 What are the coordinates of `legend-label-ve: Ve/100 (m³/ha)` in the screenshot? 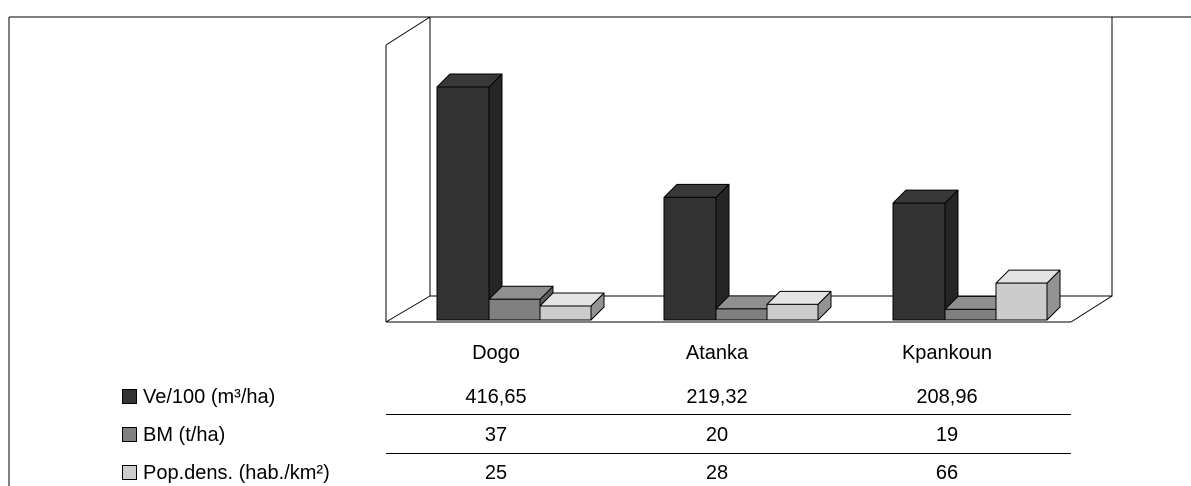 It's located at (209, 397).